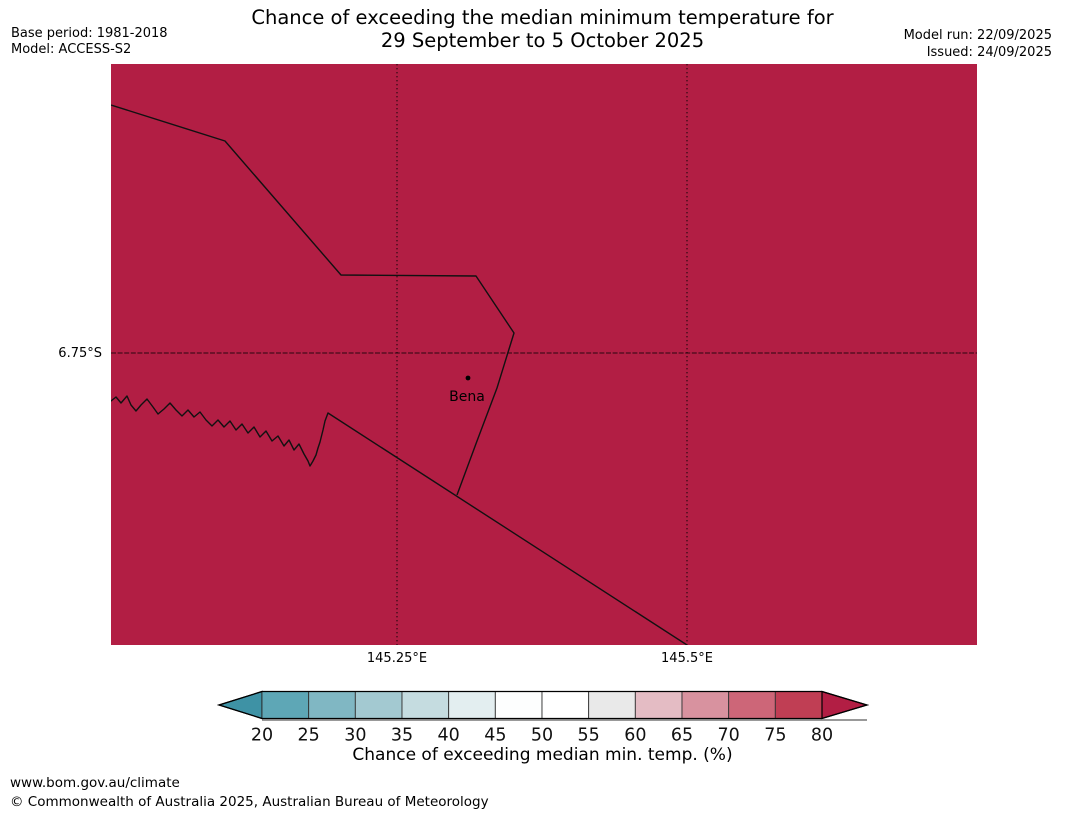 The height and width of the screenshot is (816, 1085). Describe the element at coordinates (542, 40) in the screenshot. I see `title-line-2: 29 September to 5 October 2025` at that location.